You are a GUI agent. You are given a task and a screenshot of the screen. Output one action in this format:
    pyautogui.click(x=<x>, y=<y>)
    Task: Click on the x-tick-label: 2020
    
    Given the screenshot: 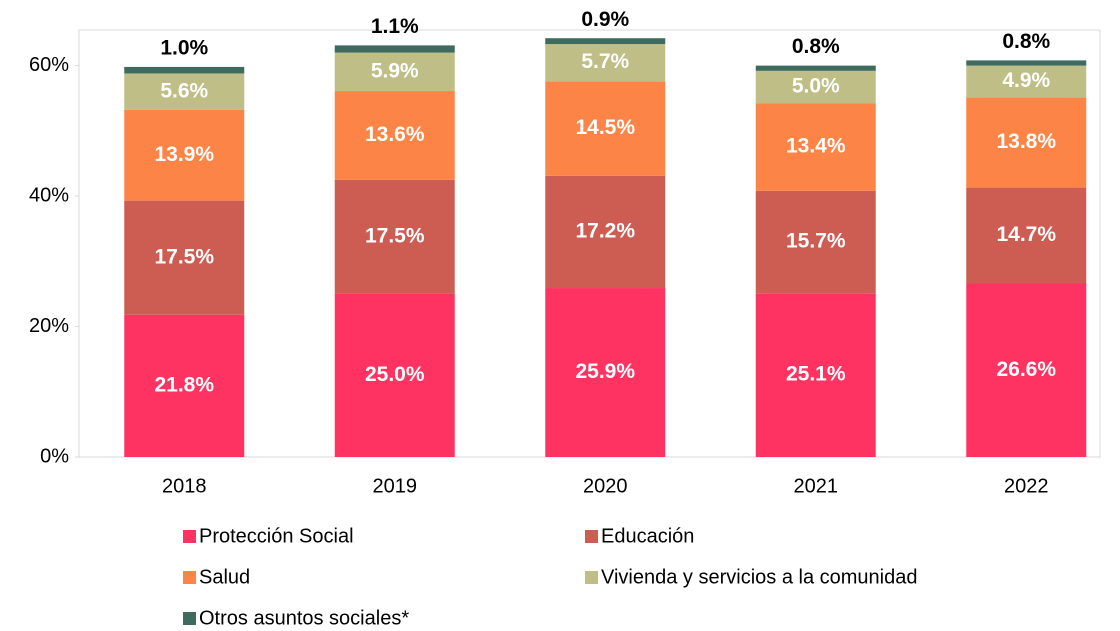 What is the action you would take?
    pyautogui.click(x=605, y=486)
    